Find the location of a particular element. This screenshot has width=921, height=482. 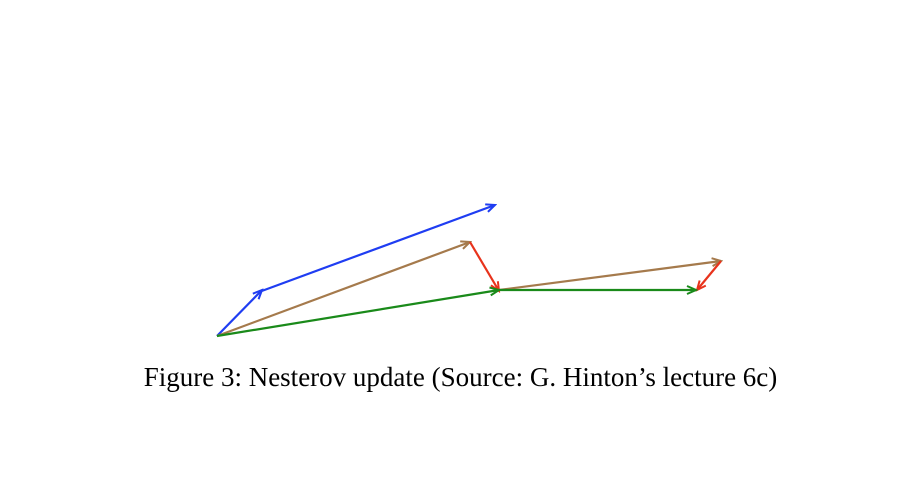

blue-big-arrow is located at coordinates (376, 249).